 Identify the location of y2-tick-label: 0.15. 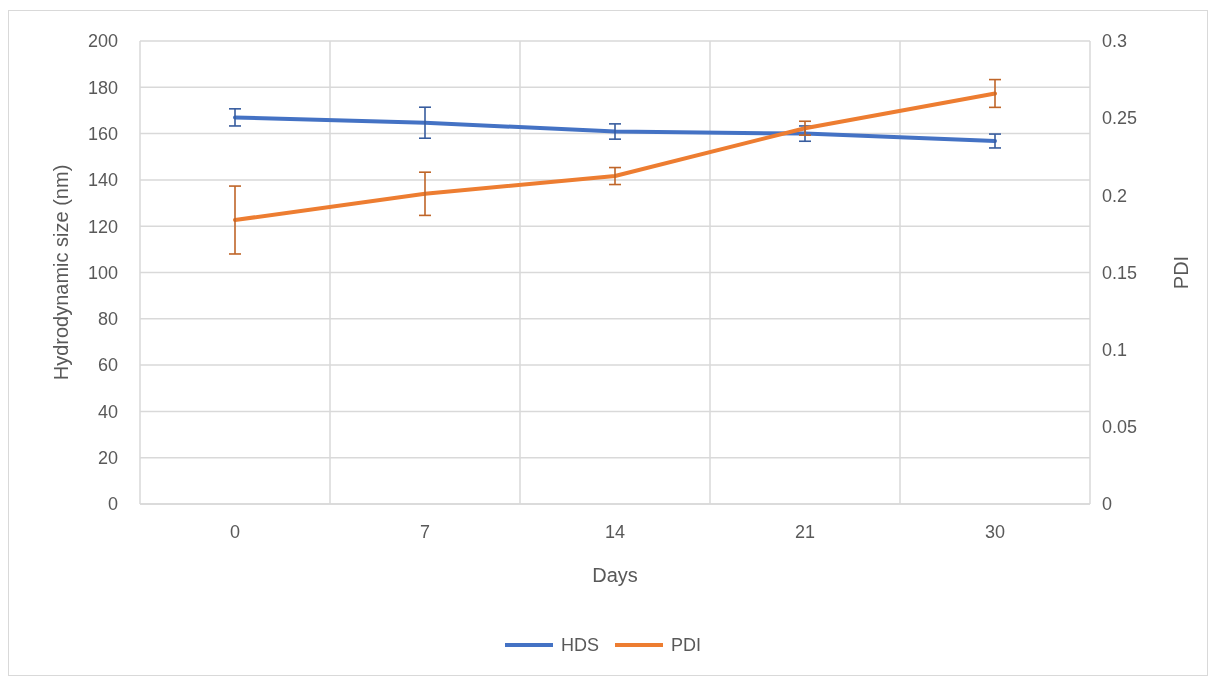
(1120, 272).